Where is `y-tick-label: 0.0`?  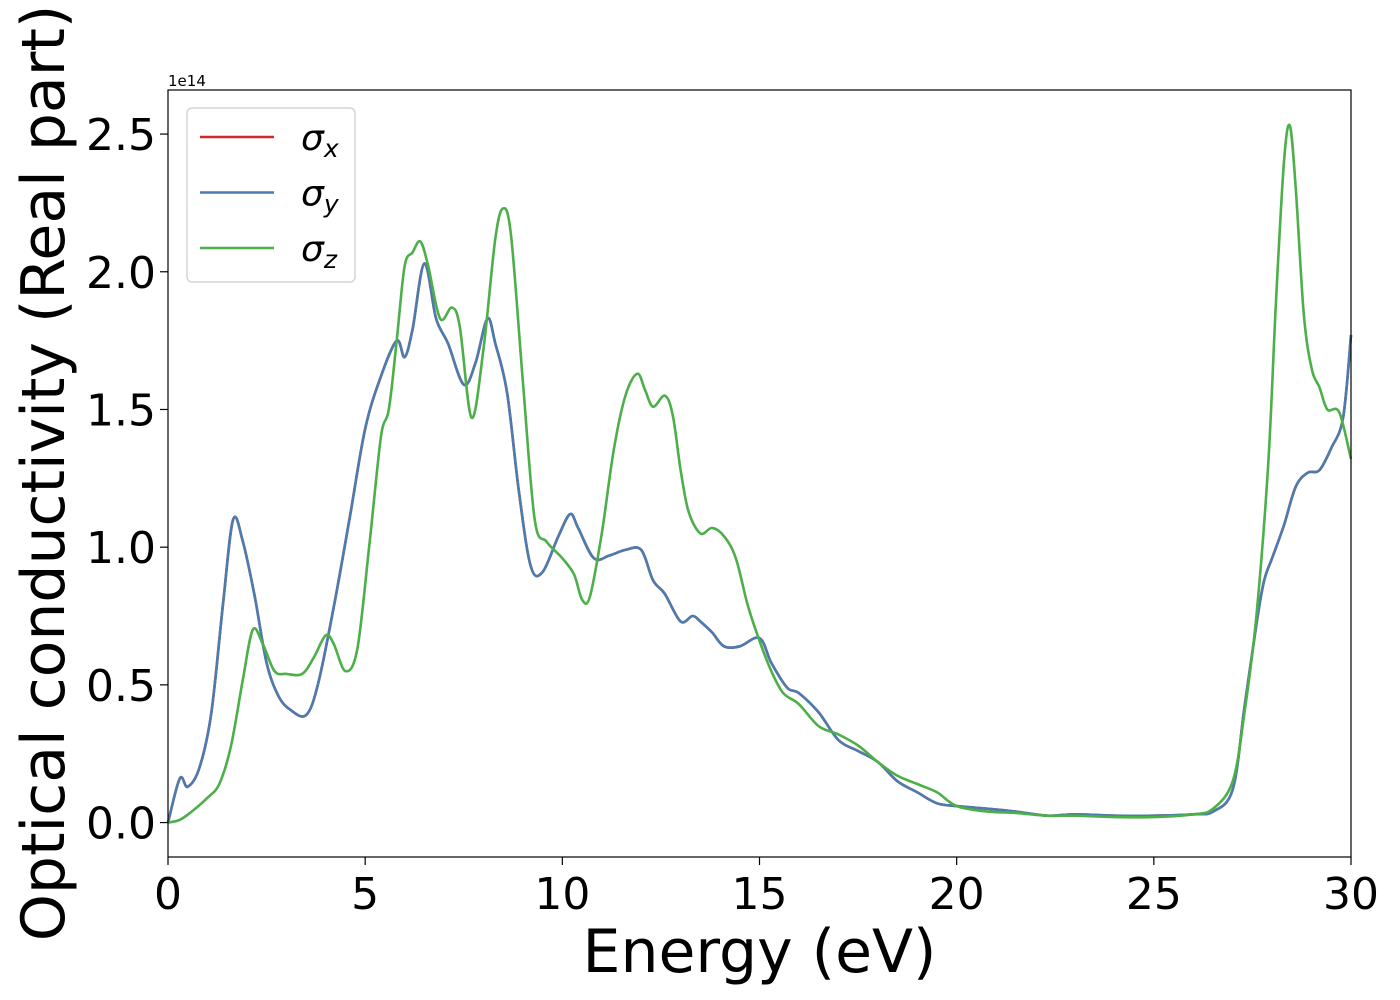
y-tick-label: 0.0 is located at coordinates (121, 824).